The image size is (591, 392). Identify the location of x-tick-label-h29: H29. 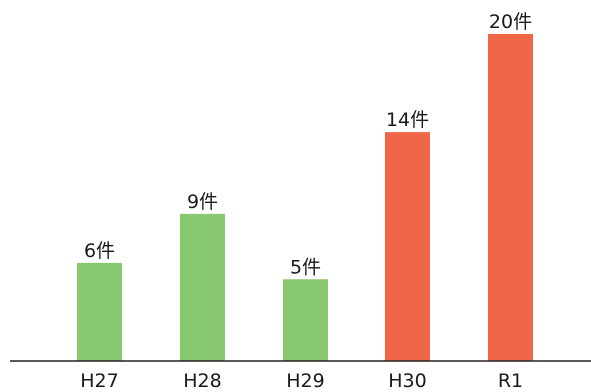
(305, 381).